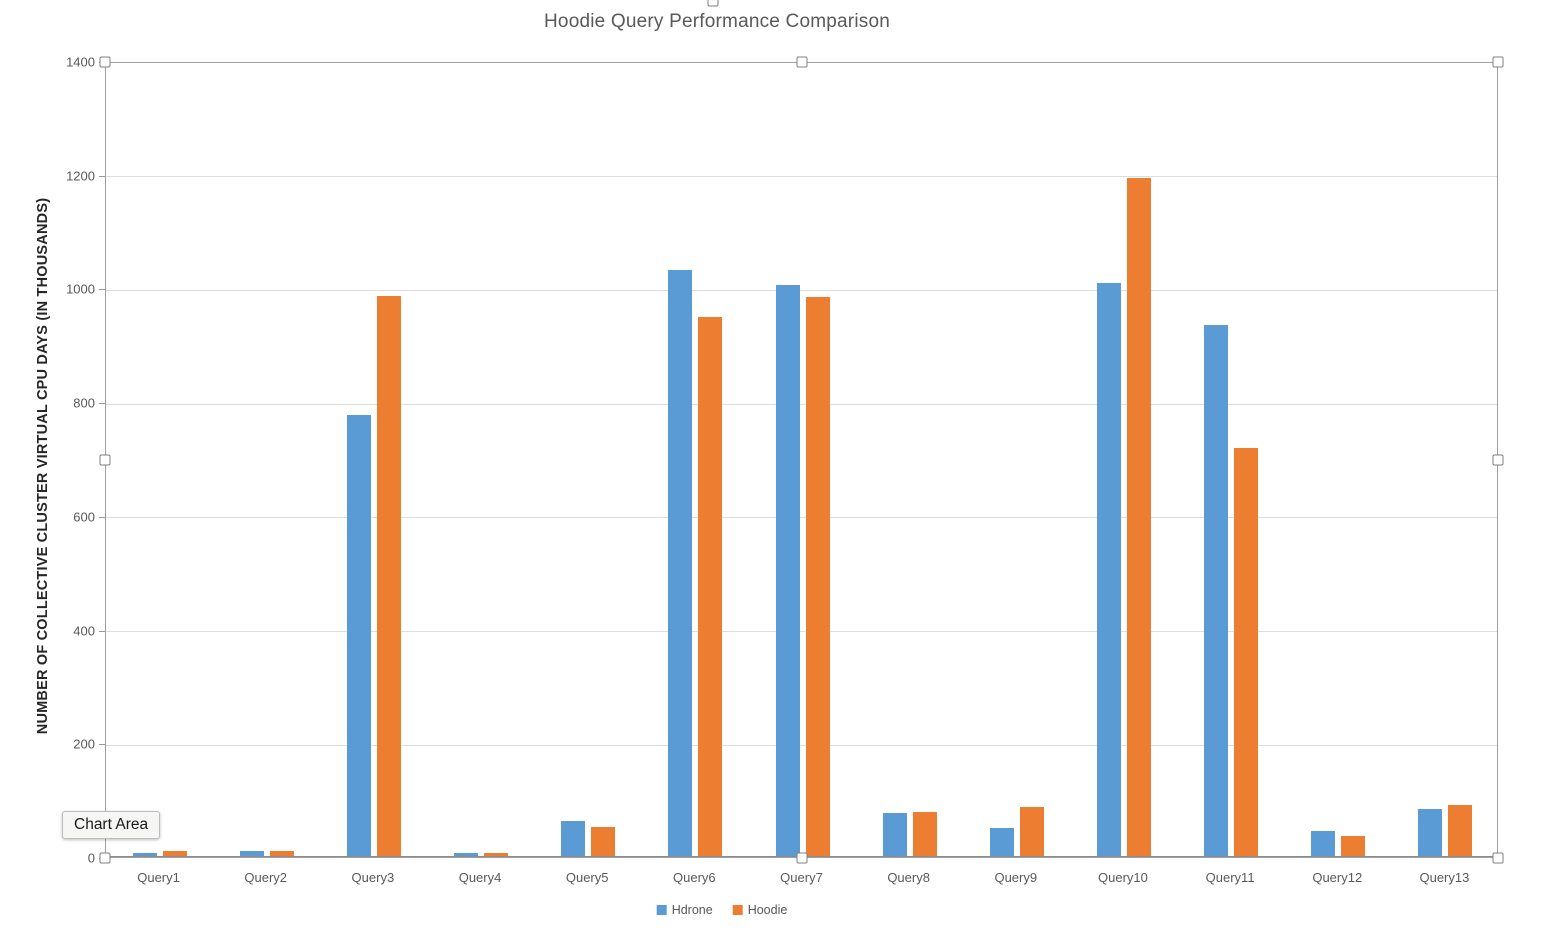 The height and width of the screenshot is (934, 1550). What do you see at coordinates (158, 877) in the screenshot?
I see `x-tick-label-query1: Query1` at bounding box center [158, 877].